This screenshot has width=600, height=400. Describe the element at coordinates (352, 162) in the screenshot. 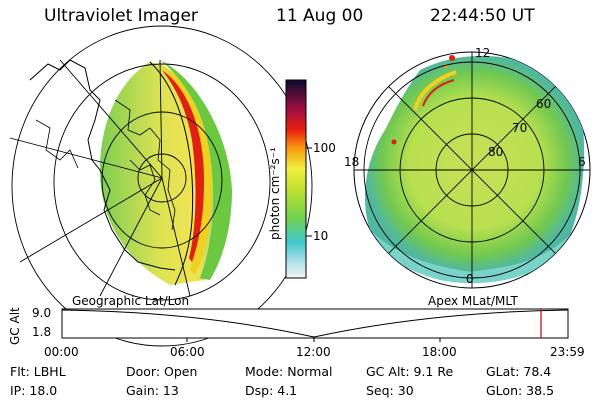

I see `mlt-label-18: 18` at that location.